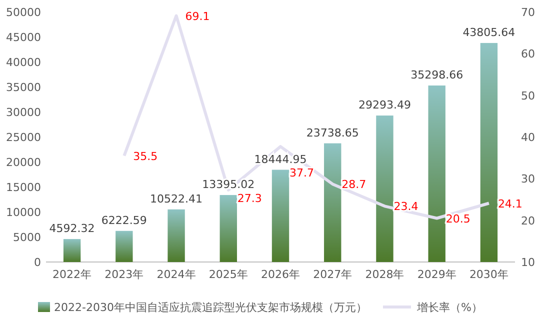 The width and height of the screenshot is (555, 325). I want to click on data-label: 6222.59, so click(124, 220).